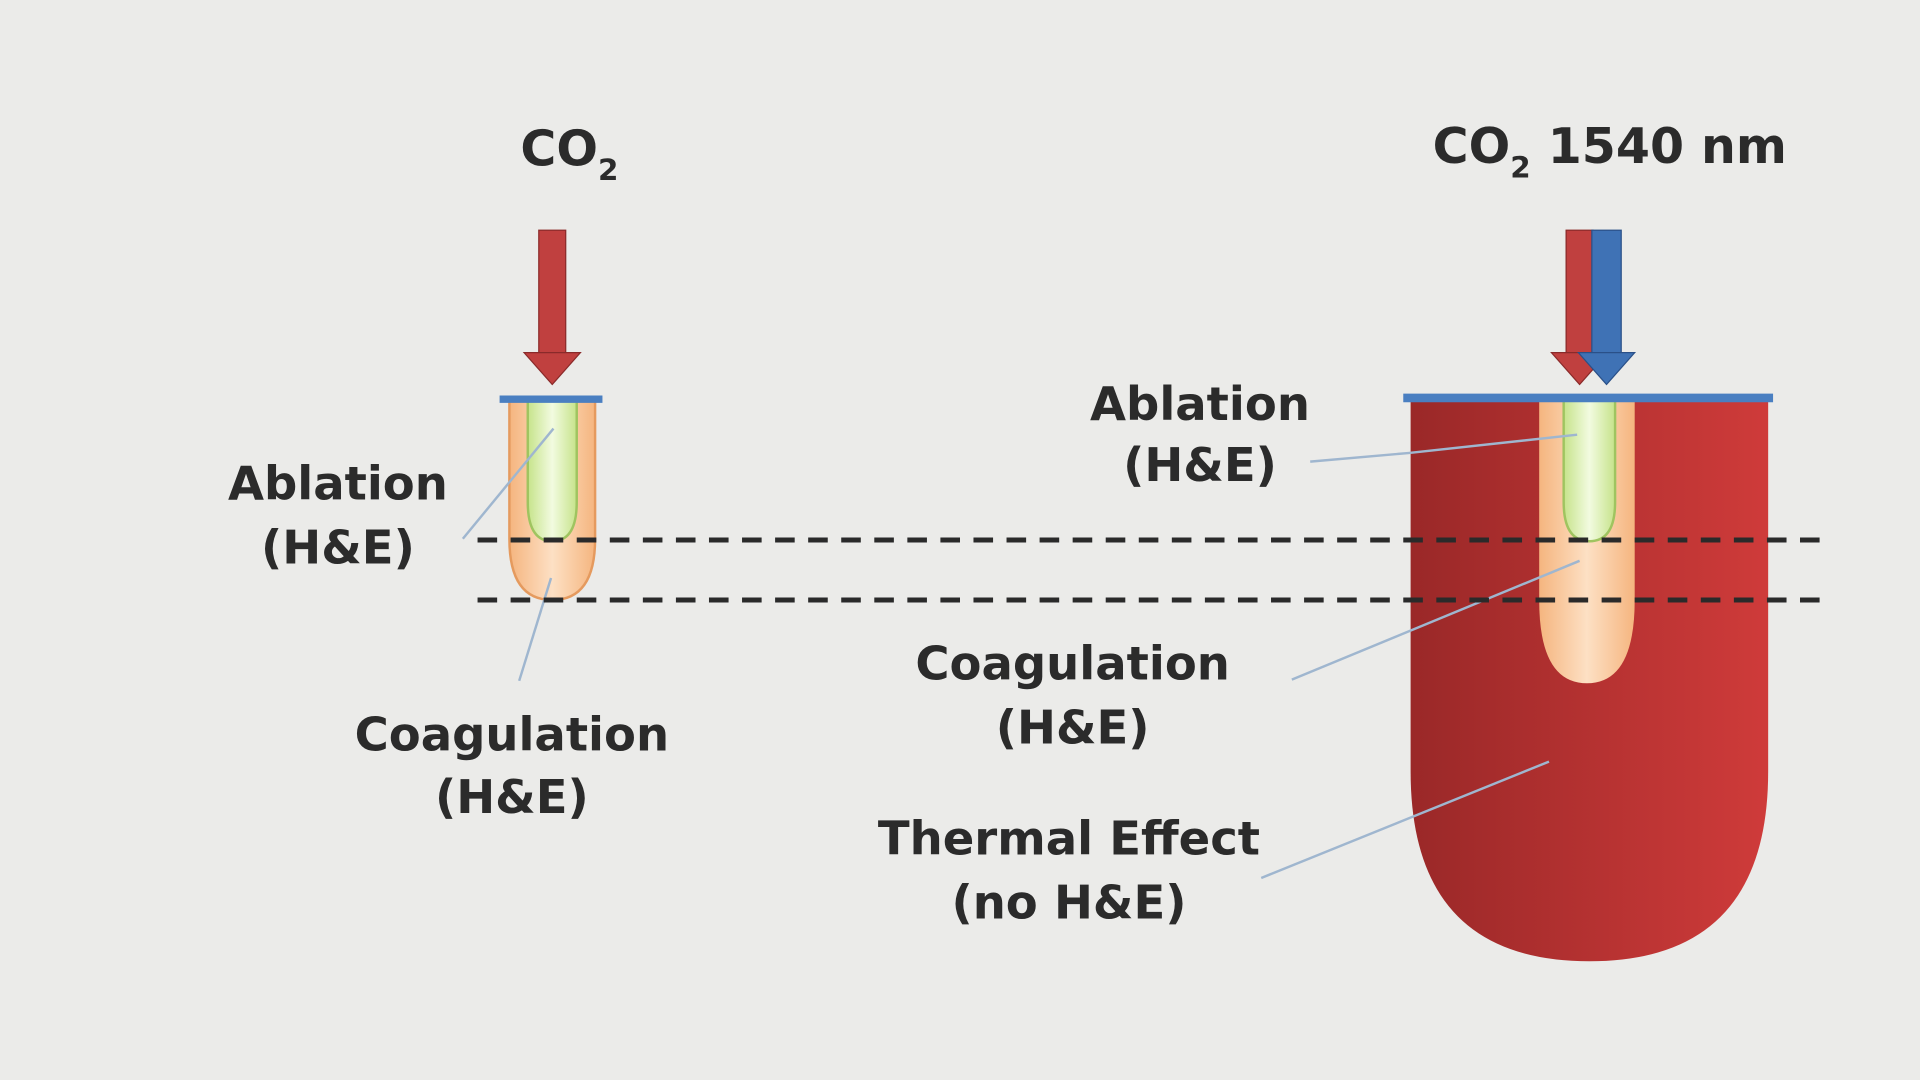 The height and width of the screenshot is (1080, 1920). Describe the element at coordinates (535, 629) in the screenshot. I see `left-coagulation-leader` at that location.